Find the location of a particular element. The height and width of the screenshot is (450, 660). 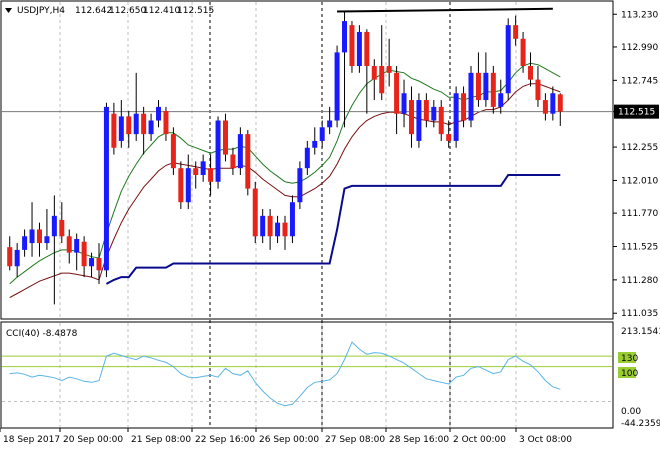

time-axis-label: 28 Sep 16:00 is located at coordinates (419, 440).